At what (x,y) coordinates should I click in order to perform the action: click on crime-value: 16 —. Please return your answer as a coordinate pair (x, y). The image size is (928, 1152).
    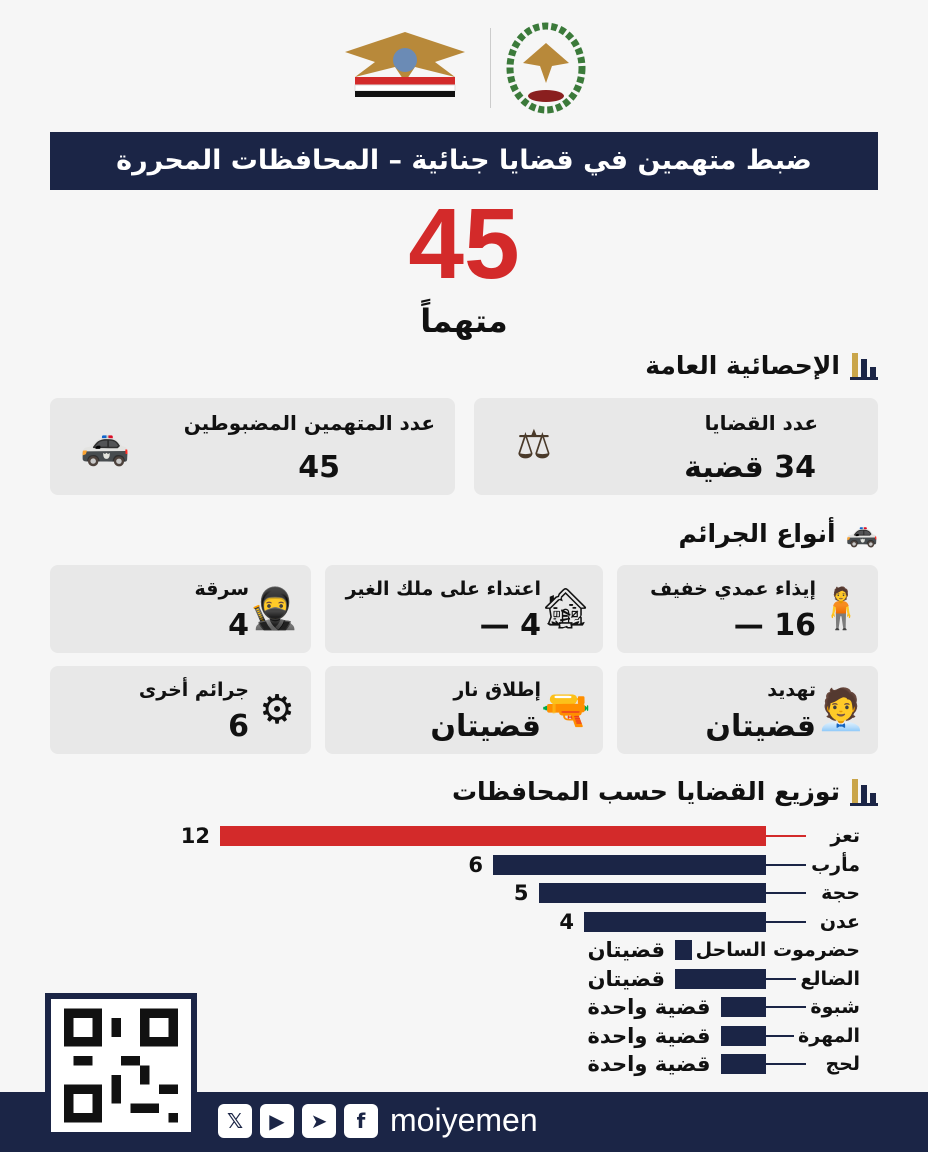
    Looking at the image, I should click on (774, 625).